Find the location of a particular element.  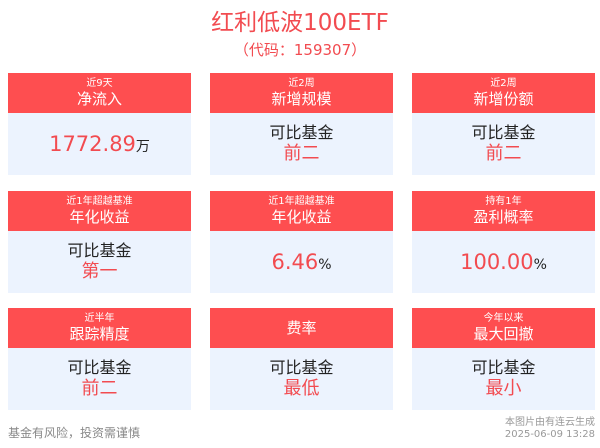

card-body: 100.00% is located at coordinates (503, 262).